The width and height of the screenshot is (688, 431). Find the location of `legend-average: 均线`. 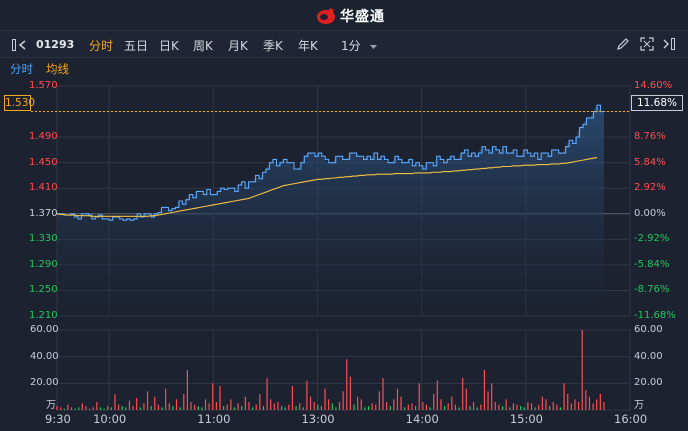

legend-average: 均线 is located at coordinates (57, 69).